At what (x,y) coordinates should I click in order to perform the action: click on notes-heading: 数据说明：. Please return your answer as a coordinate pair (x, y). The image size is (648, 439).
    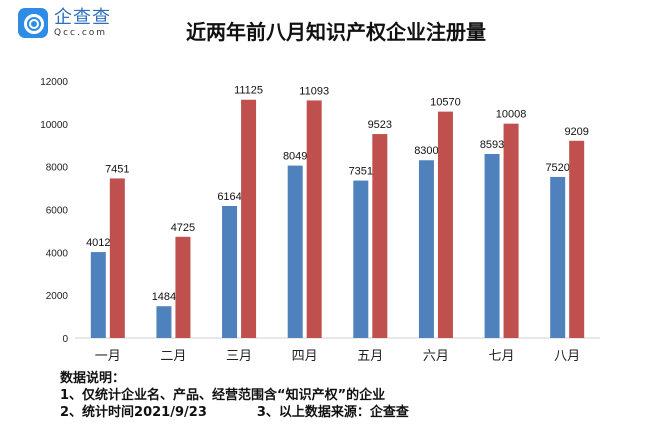
    Looking at the image, I should click on (93, 378).